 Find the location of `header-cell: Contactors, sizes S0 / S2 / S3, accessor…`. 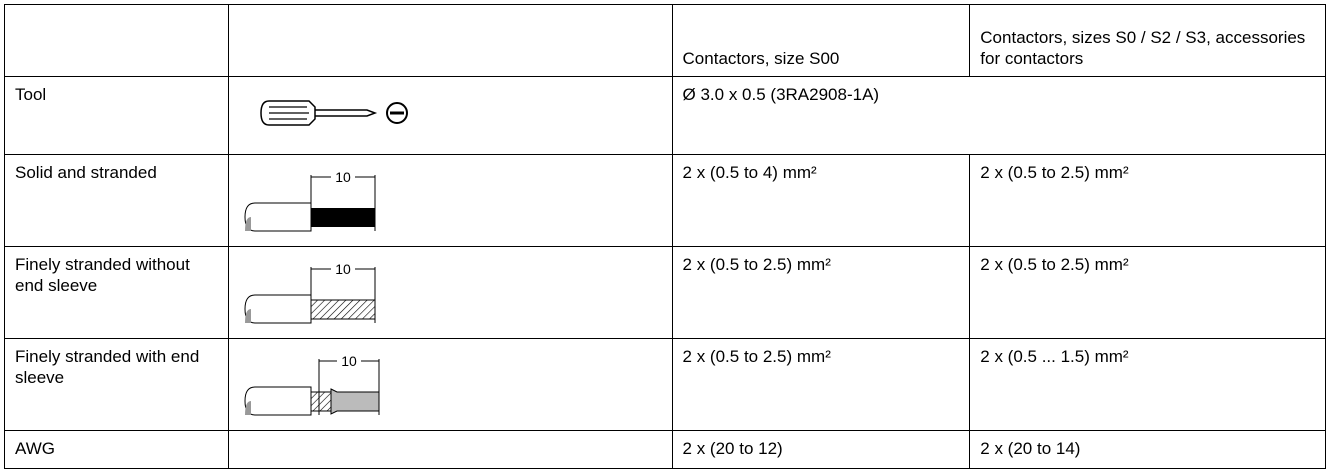

header-cell: Contactors, sizes S0 / S2 / S3, accessor… is located at coordinates (1147, 40).